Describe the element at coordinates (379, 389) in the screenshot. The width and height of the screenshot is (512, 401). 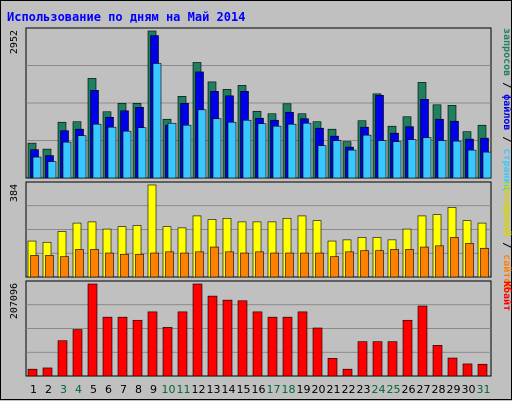
I see `day-label-24: 24` at that location.